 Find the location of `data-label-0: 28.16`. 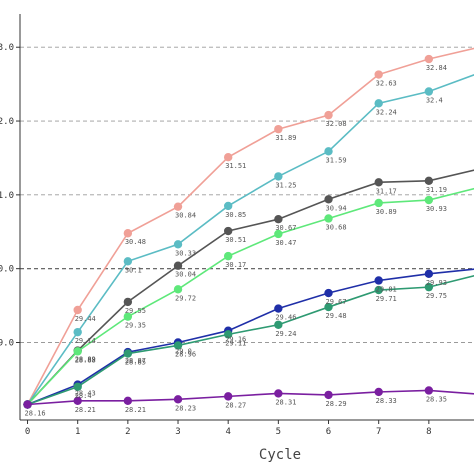

data-label-0: 28.16 is located at coordinates (35, 413).